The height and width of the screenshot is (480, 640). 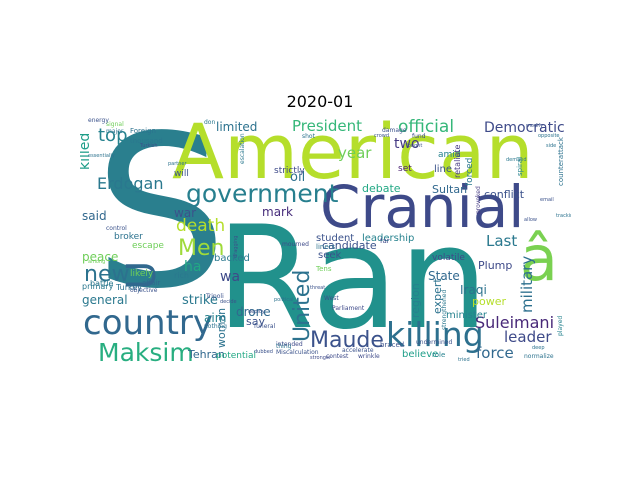 I want to click on word: said, so click(x=94, y=216).